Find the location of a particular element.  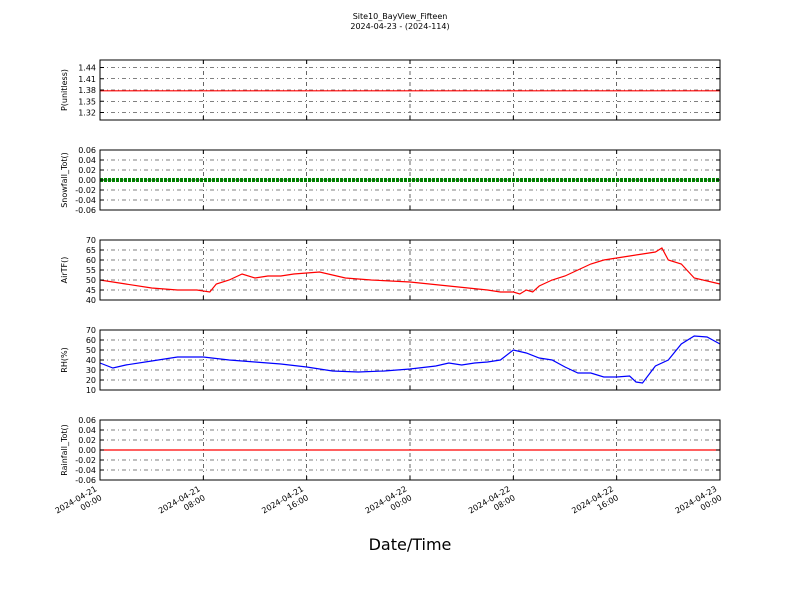

y-tick-label: 45 is located at coordinates (91, 290).